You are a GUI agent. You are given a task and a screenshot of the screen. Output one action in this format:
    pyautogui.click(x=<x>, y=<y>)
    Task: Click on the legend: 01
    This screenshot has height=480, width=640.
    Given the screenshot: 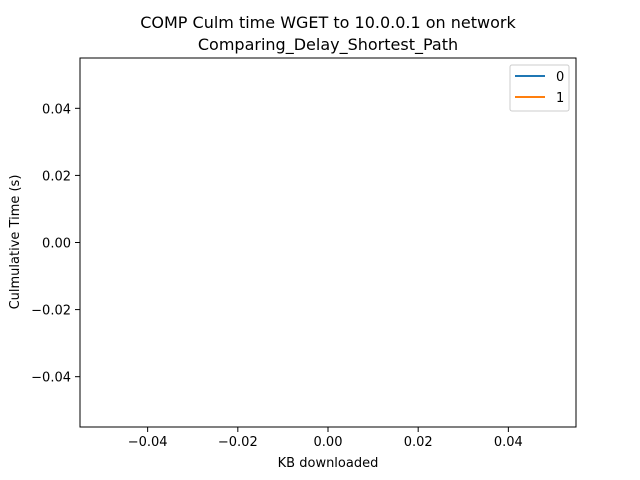 What is the action you would take?
    pyautogui.click(x=539, y=88)
    